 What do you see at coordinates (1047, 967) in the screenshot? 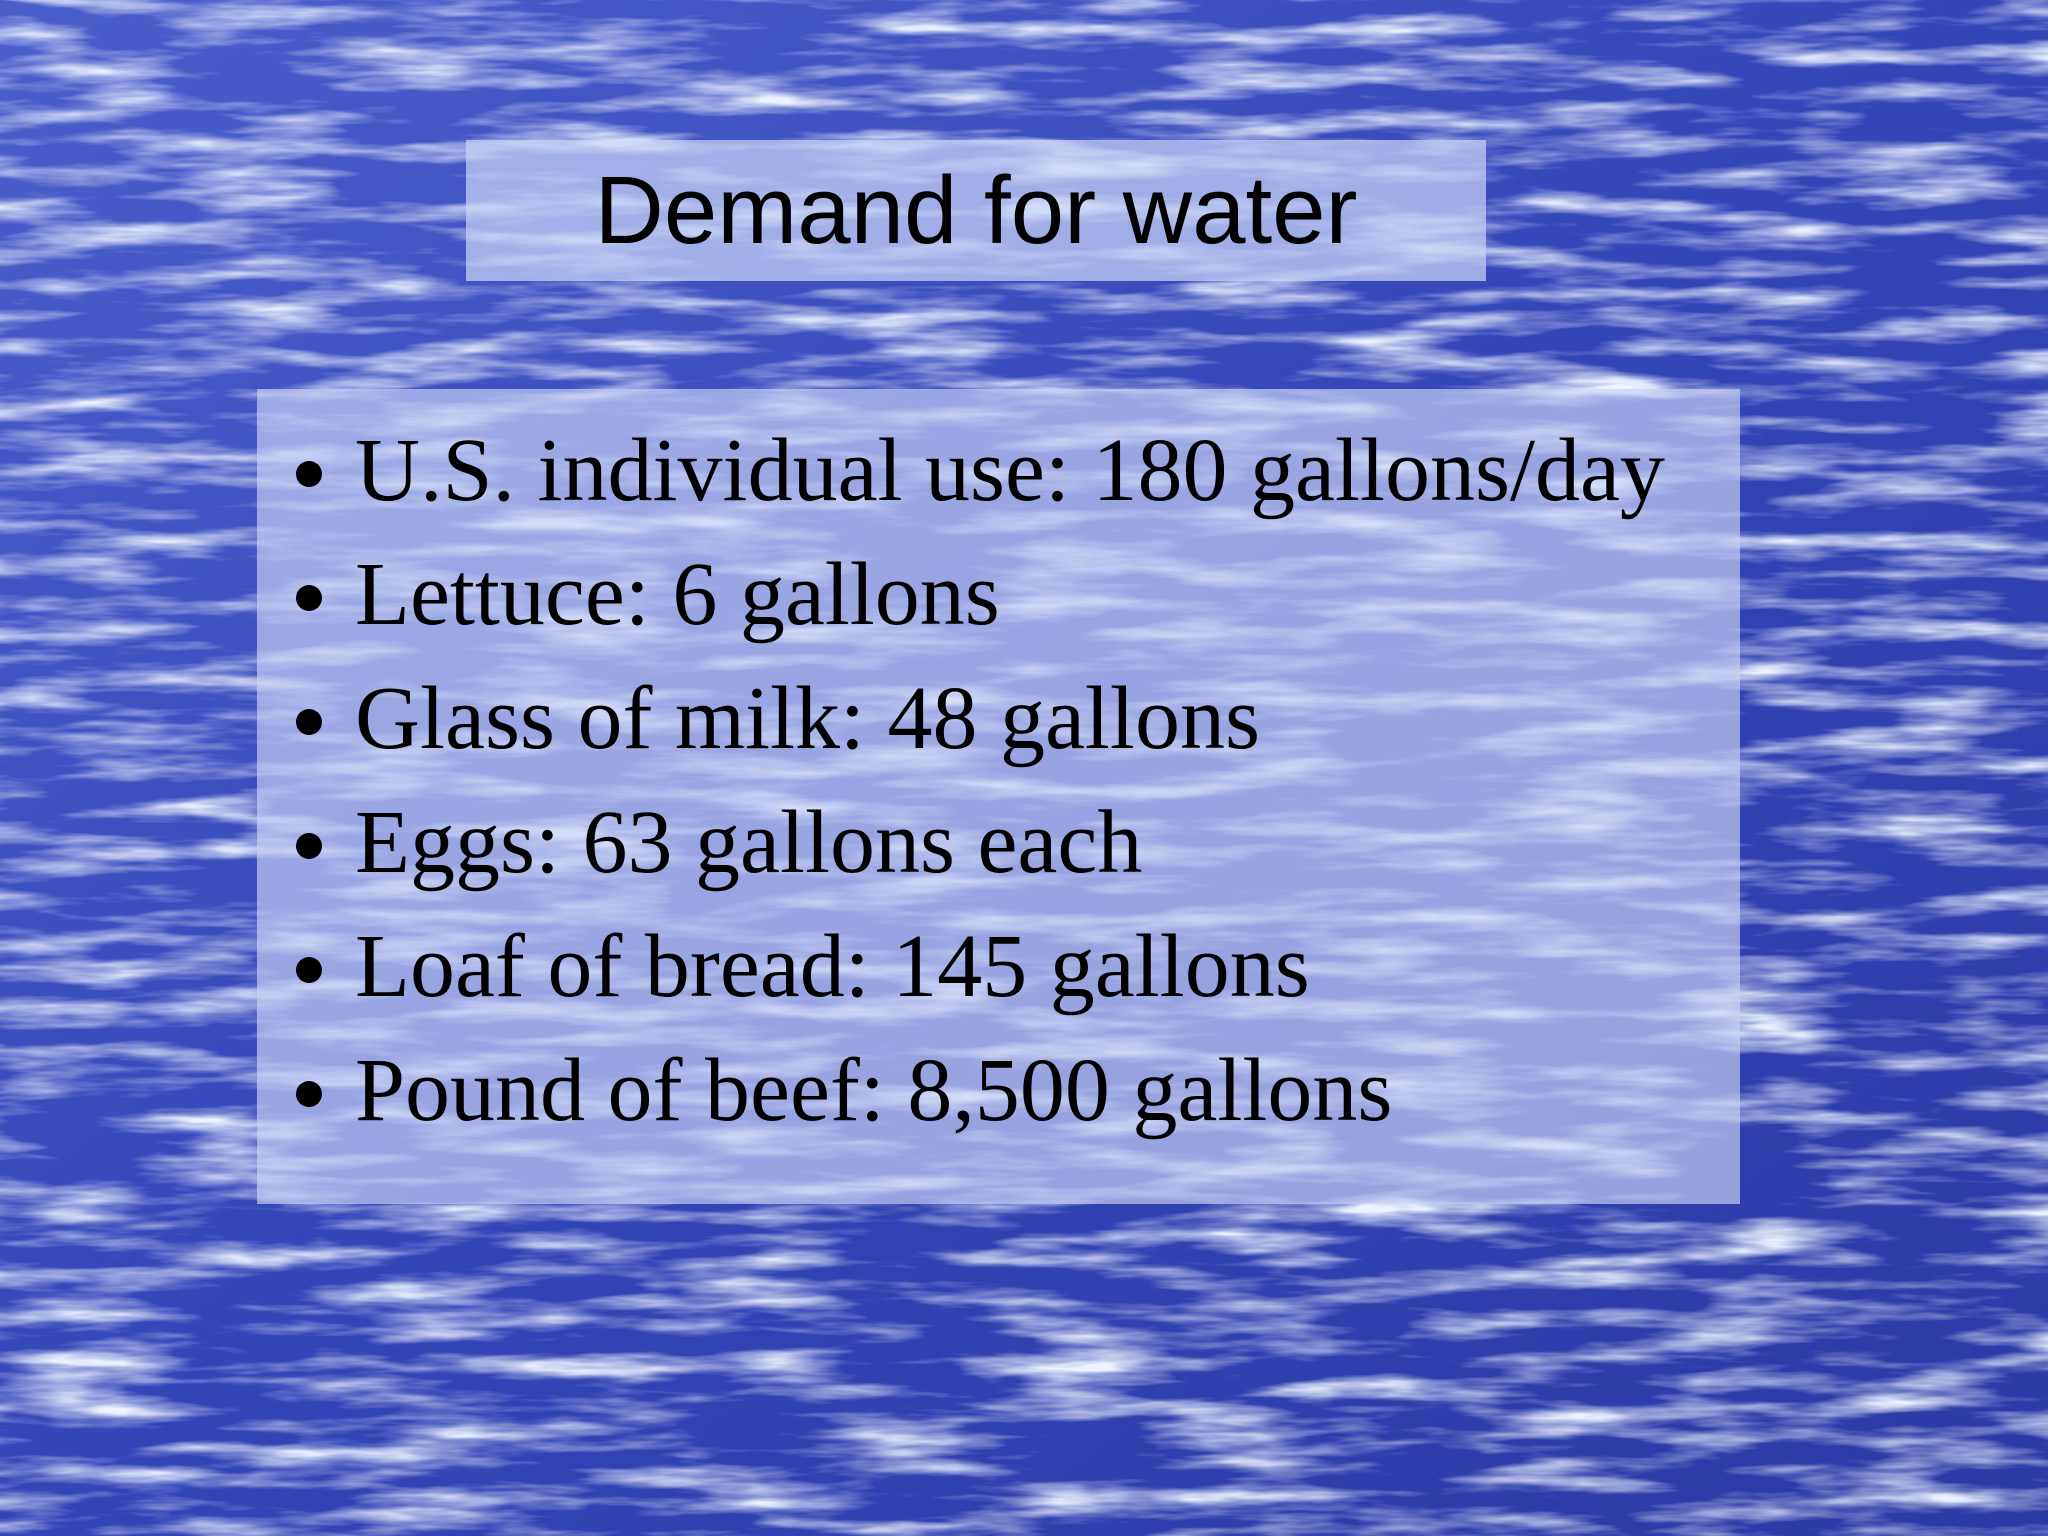
I see `bullet-item: Loaf of bread: 145 gallons` at bounding box center [1047, 967].